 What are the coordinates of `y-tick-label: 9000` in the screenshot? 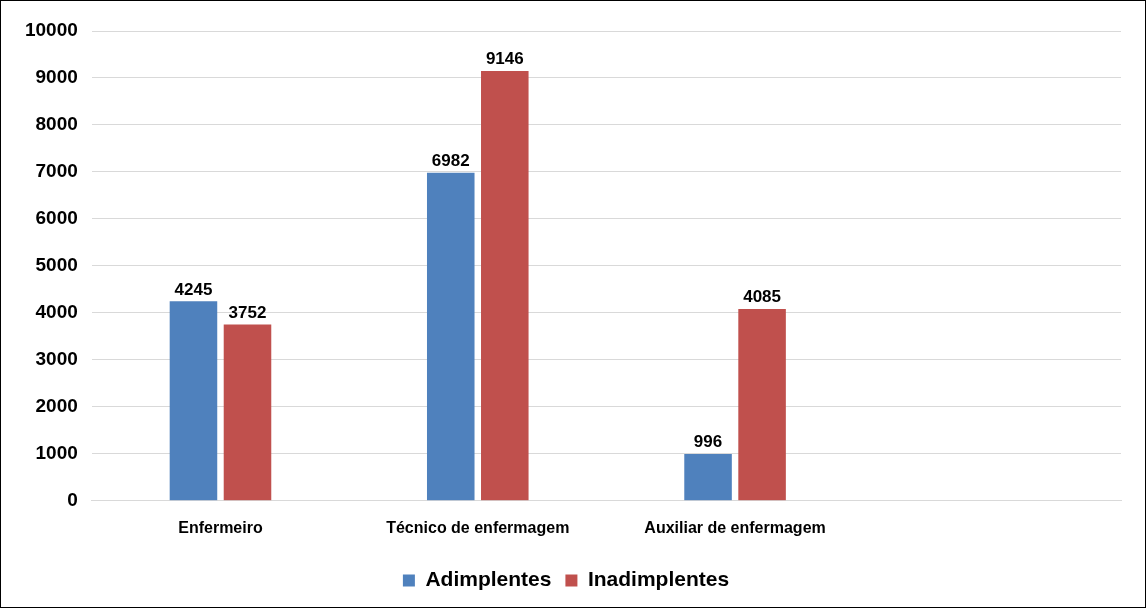 It's located at (56, 77).